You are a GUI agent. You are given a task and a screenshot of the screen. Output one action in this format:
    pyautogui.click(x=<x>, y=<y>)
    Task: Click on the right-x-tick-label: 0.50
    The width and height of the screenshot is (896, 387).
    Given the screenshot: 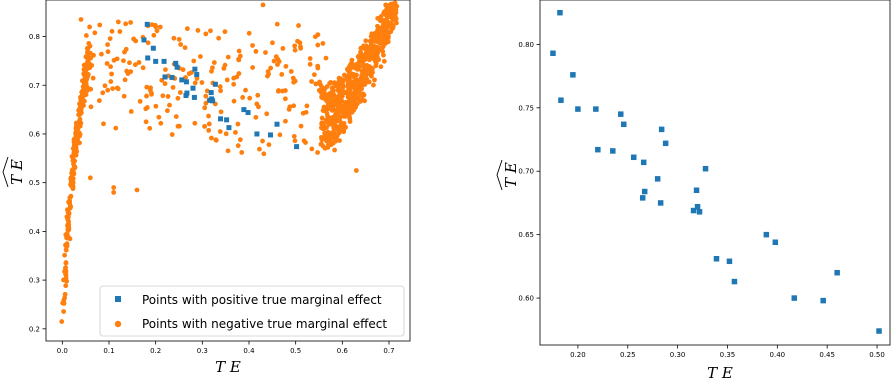 What is the action you would take?
    pyautogui.click(x=877, y=355)
    